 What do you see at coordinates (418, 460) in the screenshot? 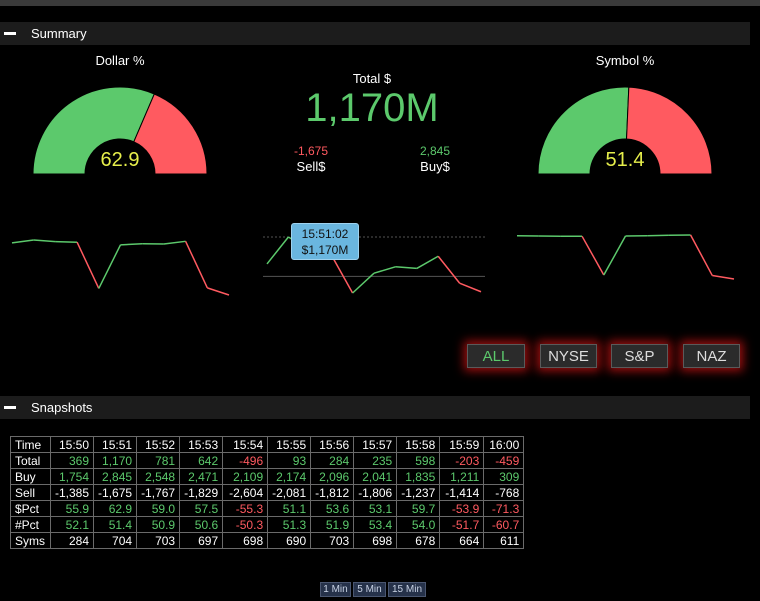
I see `table-cell: 598` at bounding box center [418, 460].